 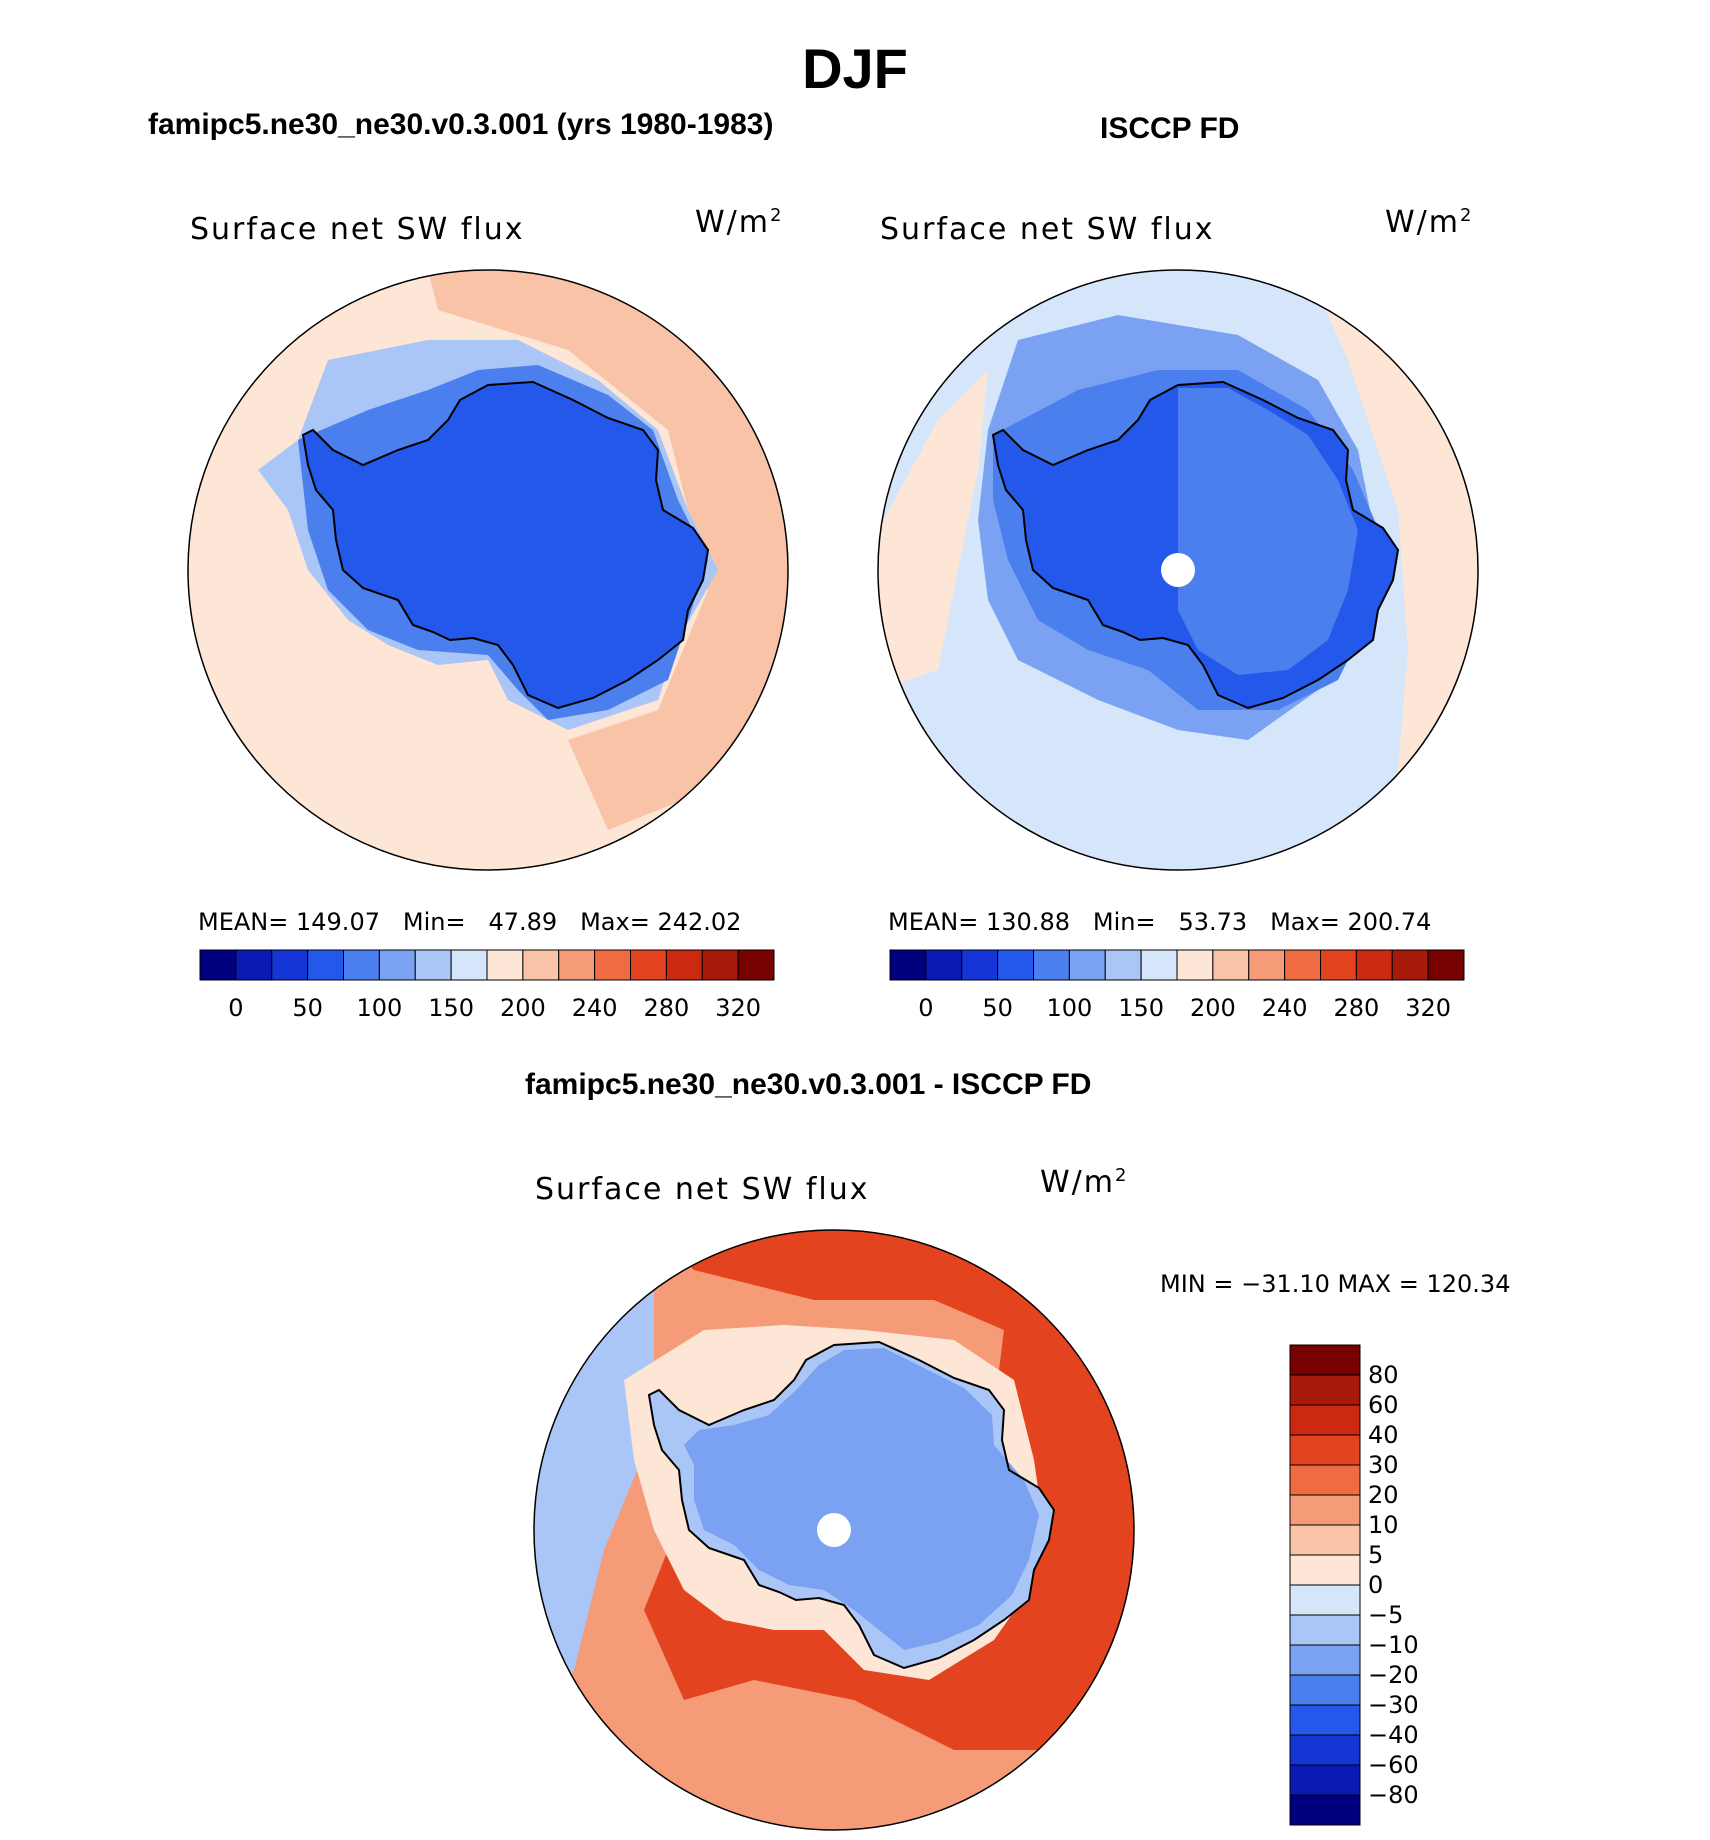 I want to click on panel-2-min-label: Min=, so click(x=1124, y=922).